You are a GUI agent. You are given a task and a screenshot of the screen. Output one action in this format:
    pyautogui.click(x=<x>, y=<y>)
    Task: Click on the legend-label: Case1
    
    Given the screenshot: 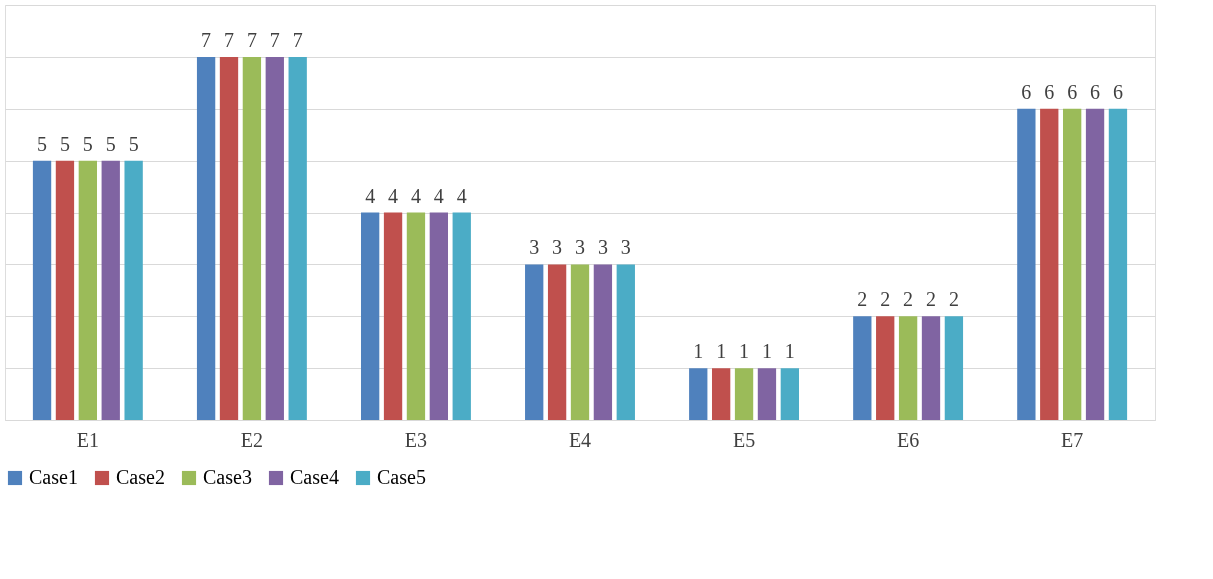 What is the action you would take?
    pyautogui.click(x=53, y=477)
    